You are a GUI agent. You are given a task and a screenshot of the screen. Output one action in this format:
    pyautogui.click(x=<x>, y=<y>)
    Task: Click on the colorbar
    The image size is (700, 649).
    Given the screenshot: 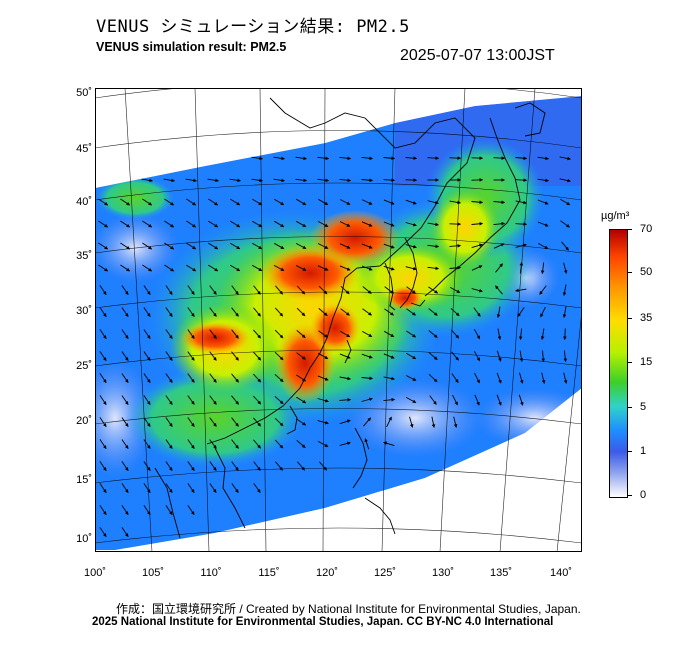 What is the action you would take?
    pyautogui.click(x=618, y=363)
    